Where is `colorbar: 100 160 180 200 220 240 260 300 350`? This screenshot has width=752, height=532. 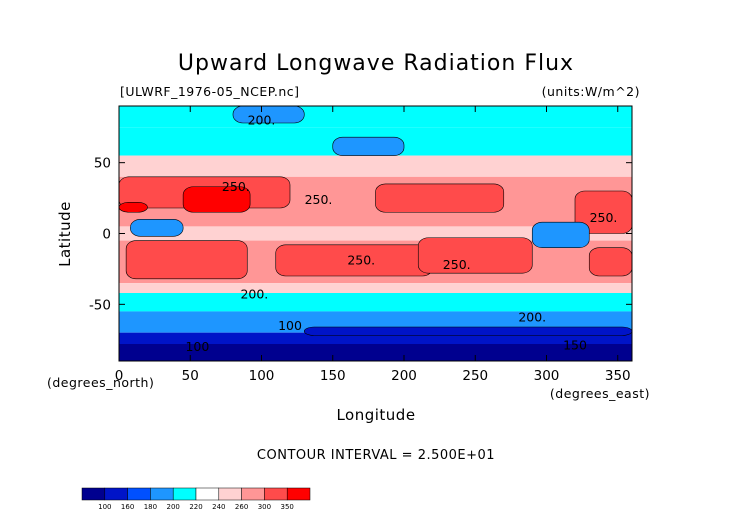
colorbar: 100 160 180 200 220 240 260 300 350 is located at coordinates (196, 499).